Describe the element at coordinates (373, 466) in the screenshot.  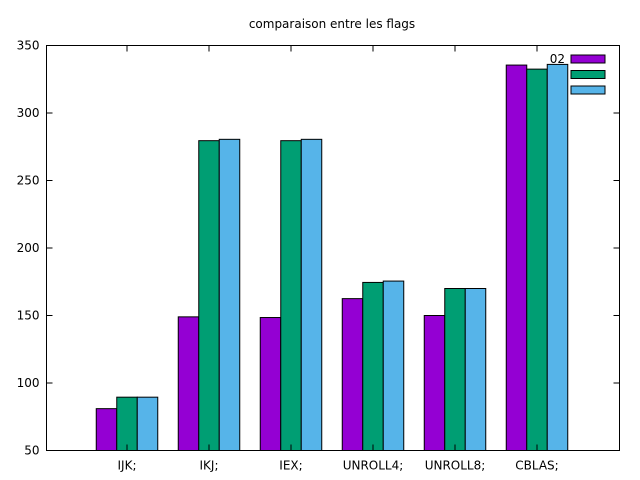
I see `x-tick-label: UNROLL4;` at that location.